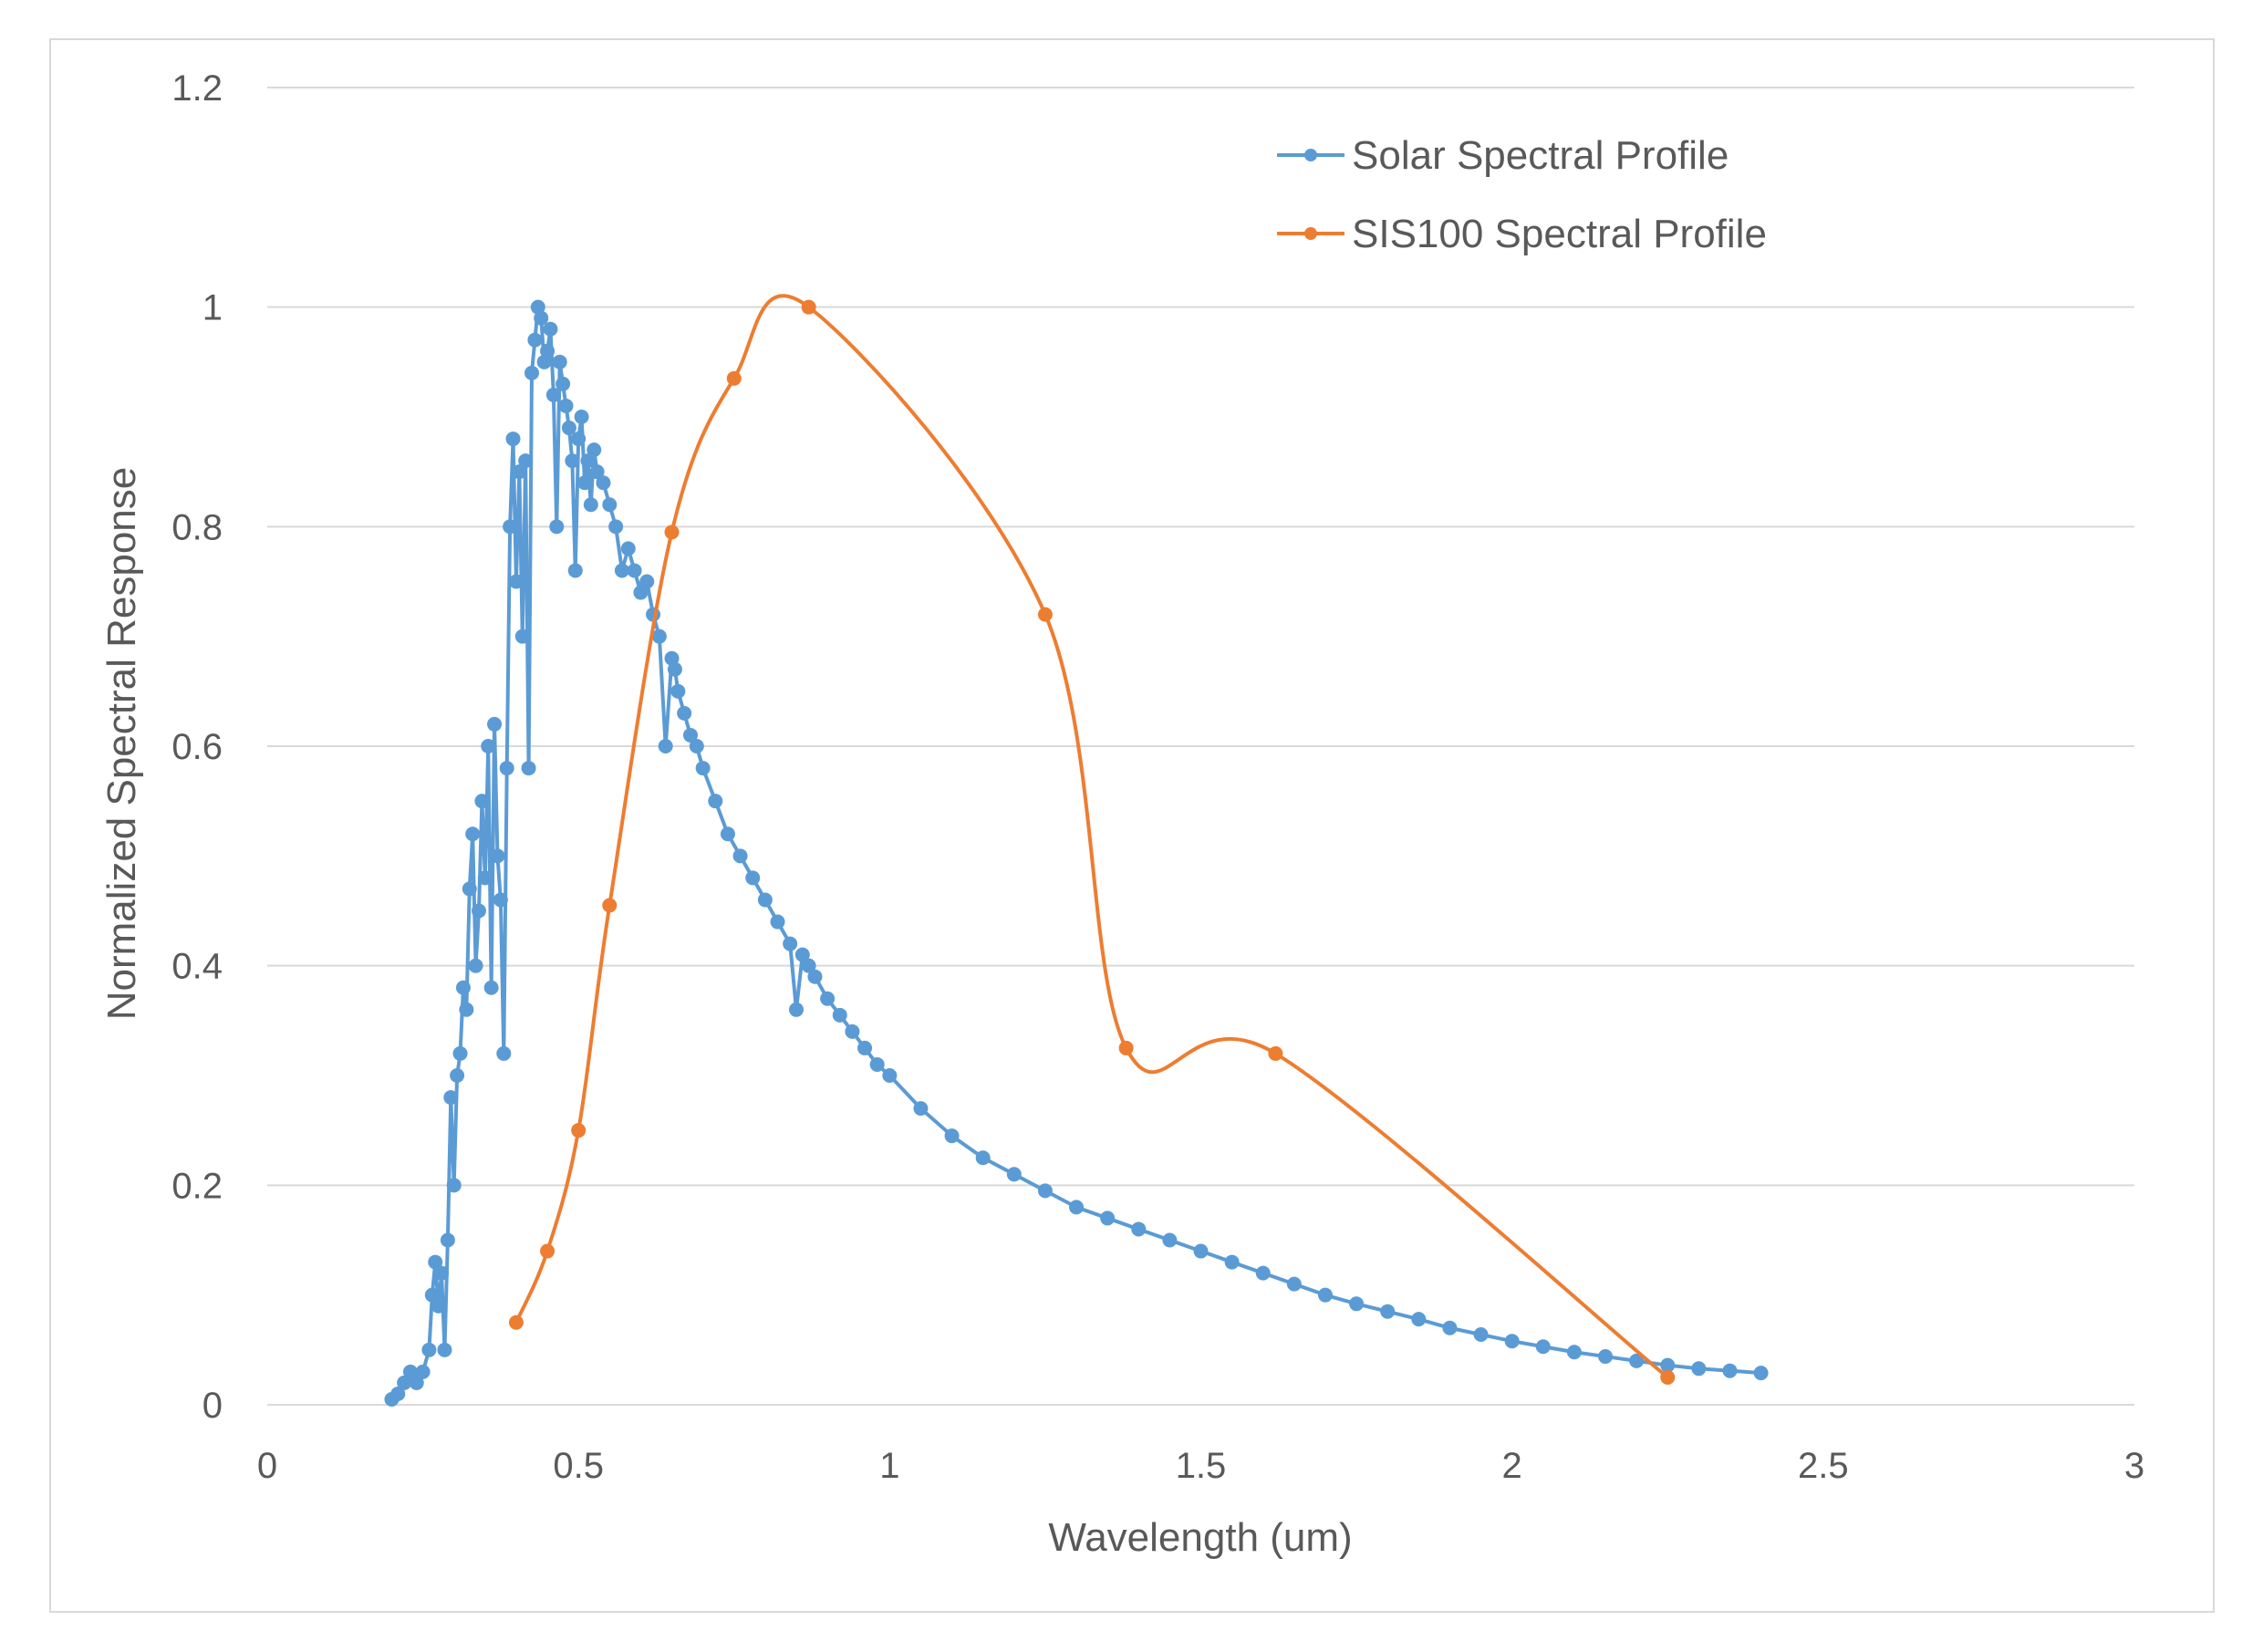  Describe the element at coordinates (1310, 155) in the screenshot. I see `legend-solar-swatch-marker` at that location.